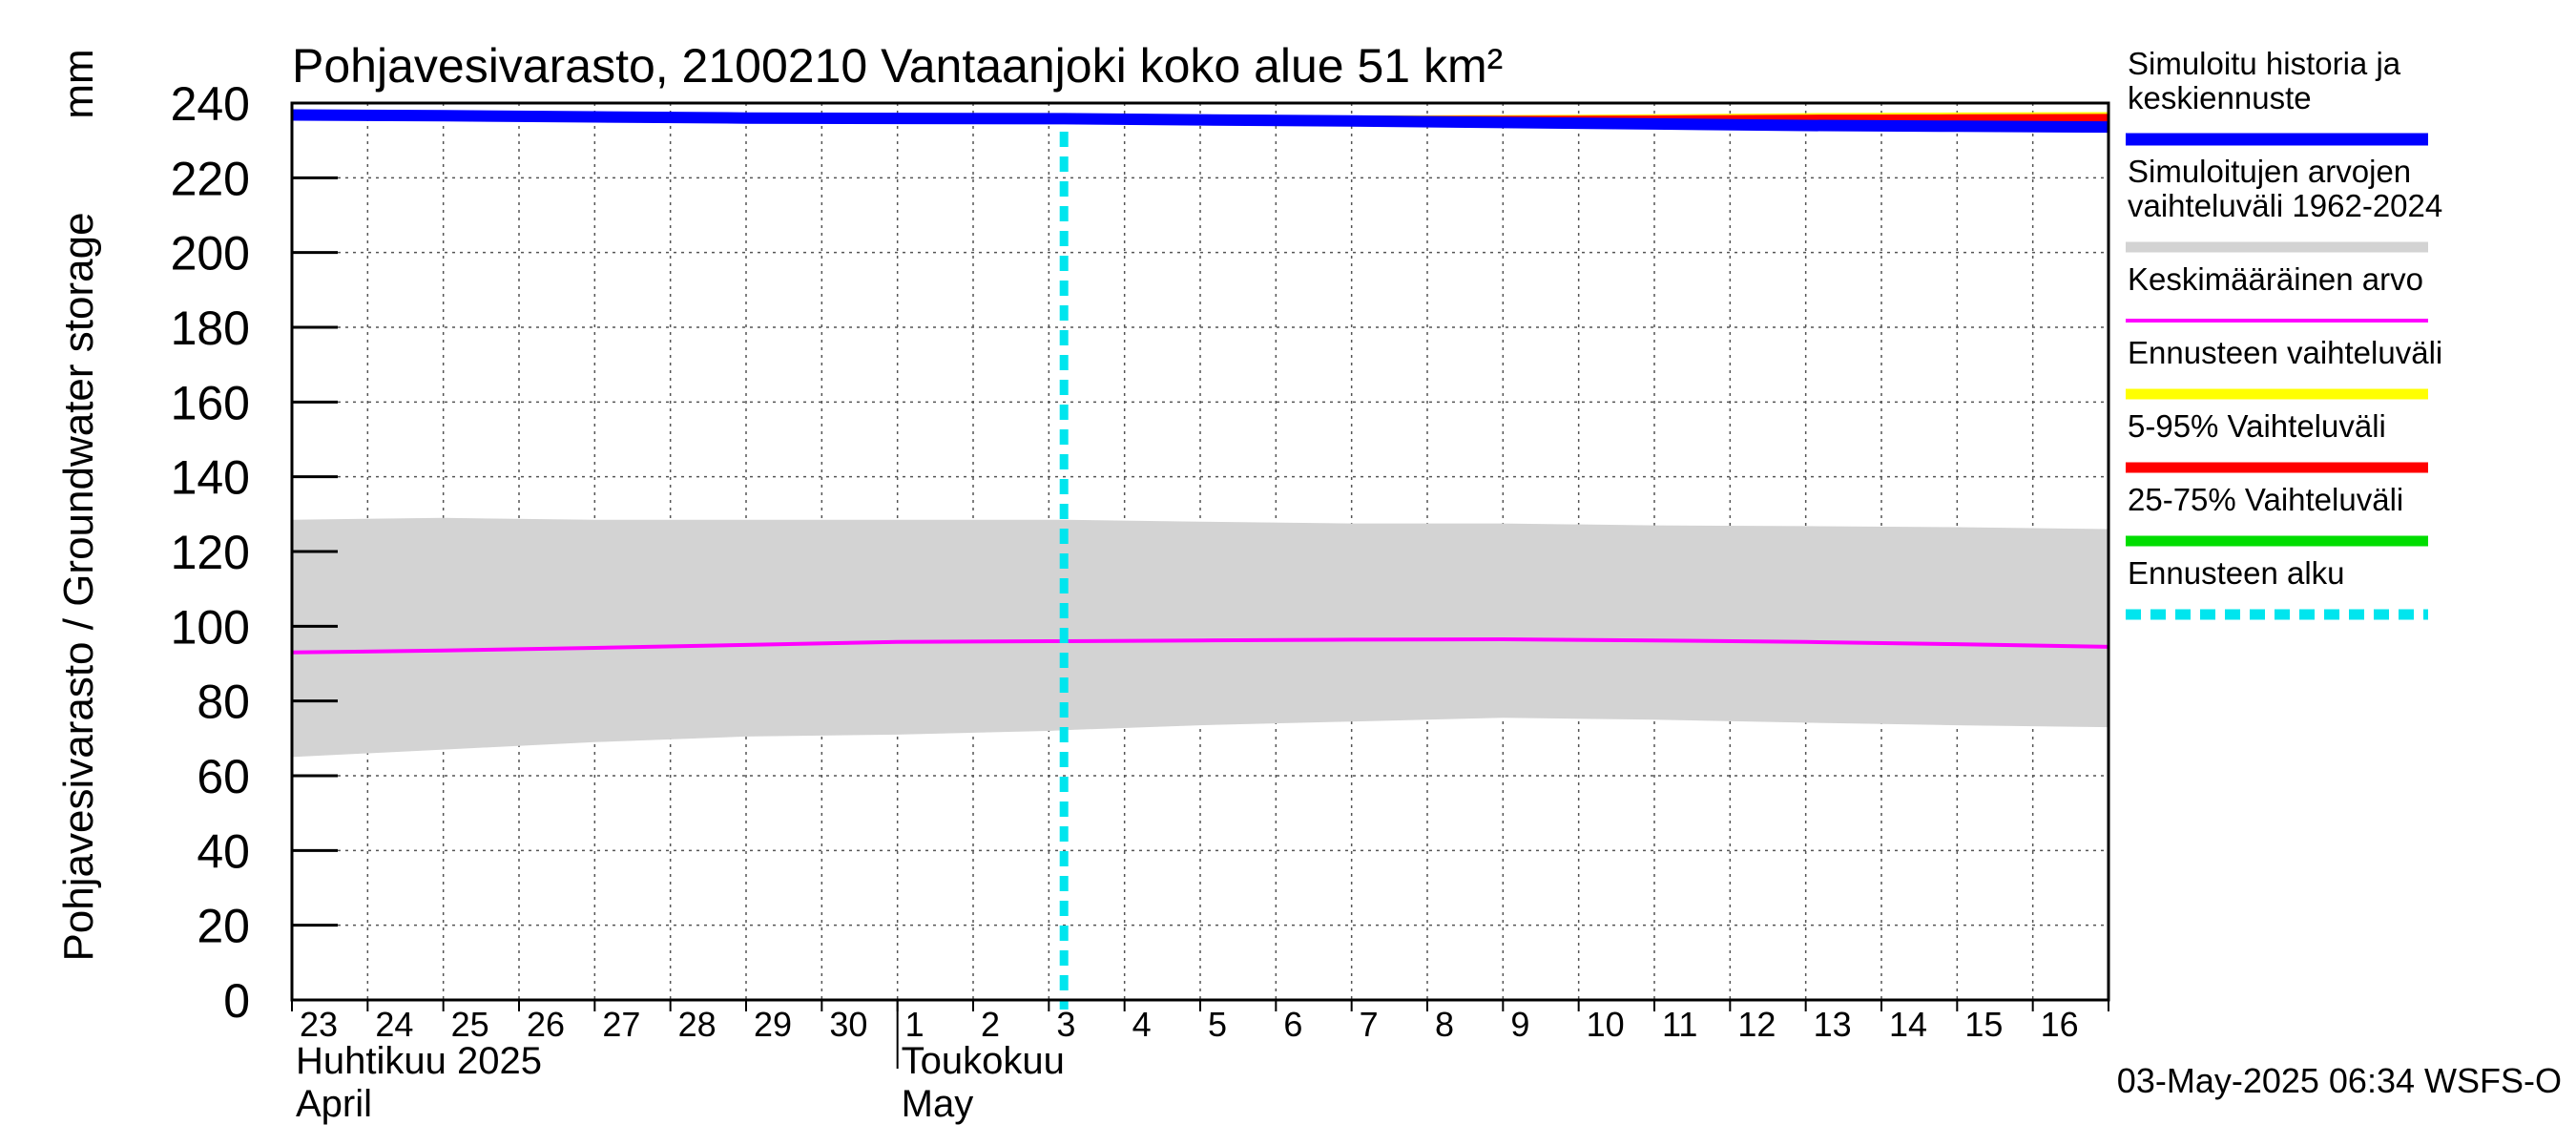  I want to click on band-simuloitujen-arvojen-vaihteluv-li-1962-2024, so click(1200, 637).